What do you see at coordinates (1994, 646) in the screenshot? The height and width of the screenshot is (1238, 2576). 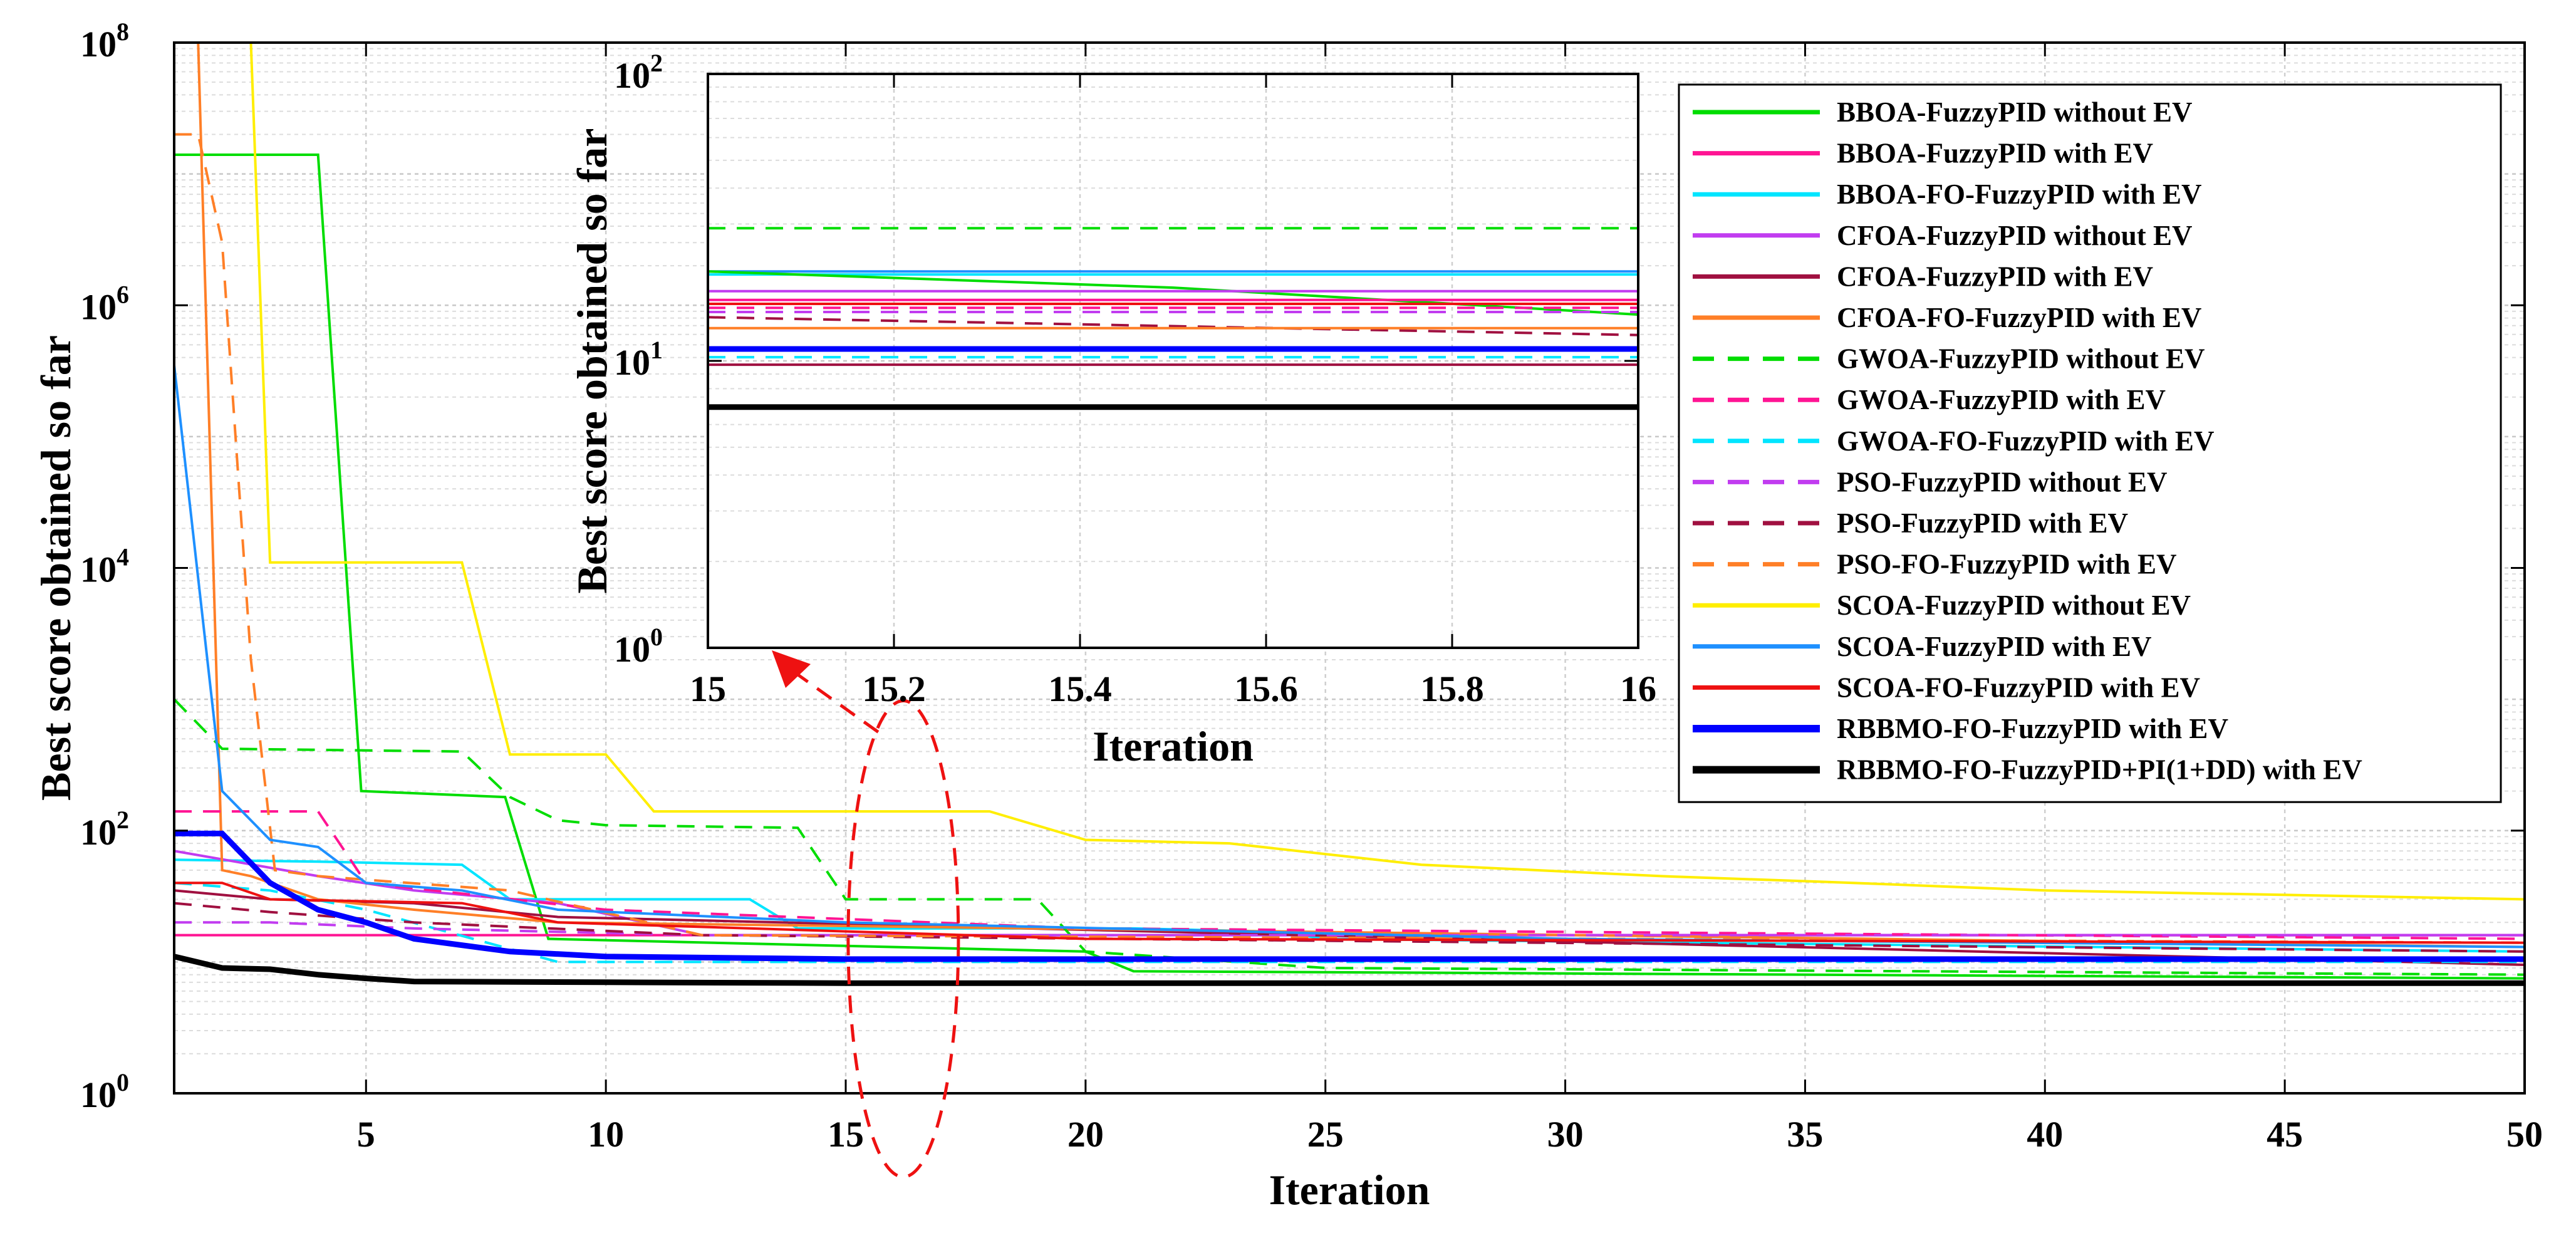 I see `legend-label: SCOA-FuzzyPID with EV` at bounding box center [1994, 646].